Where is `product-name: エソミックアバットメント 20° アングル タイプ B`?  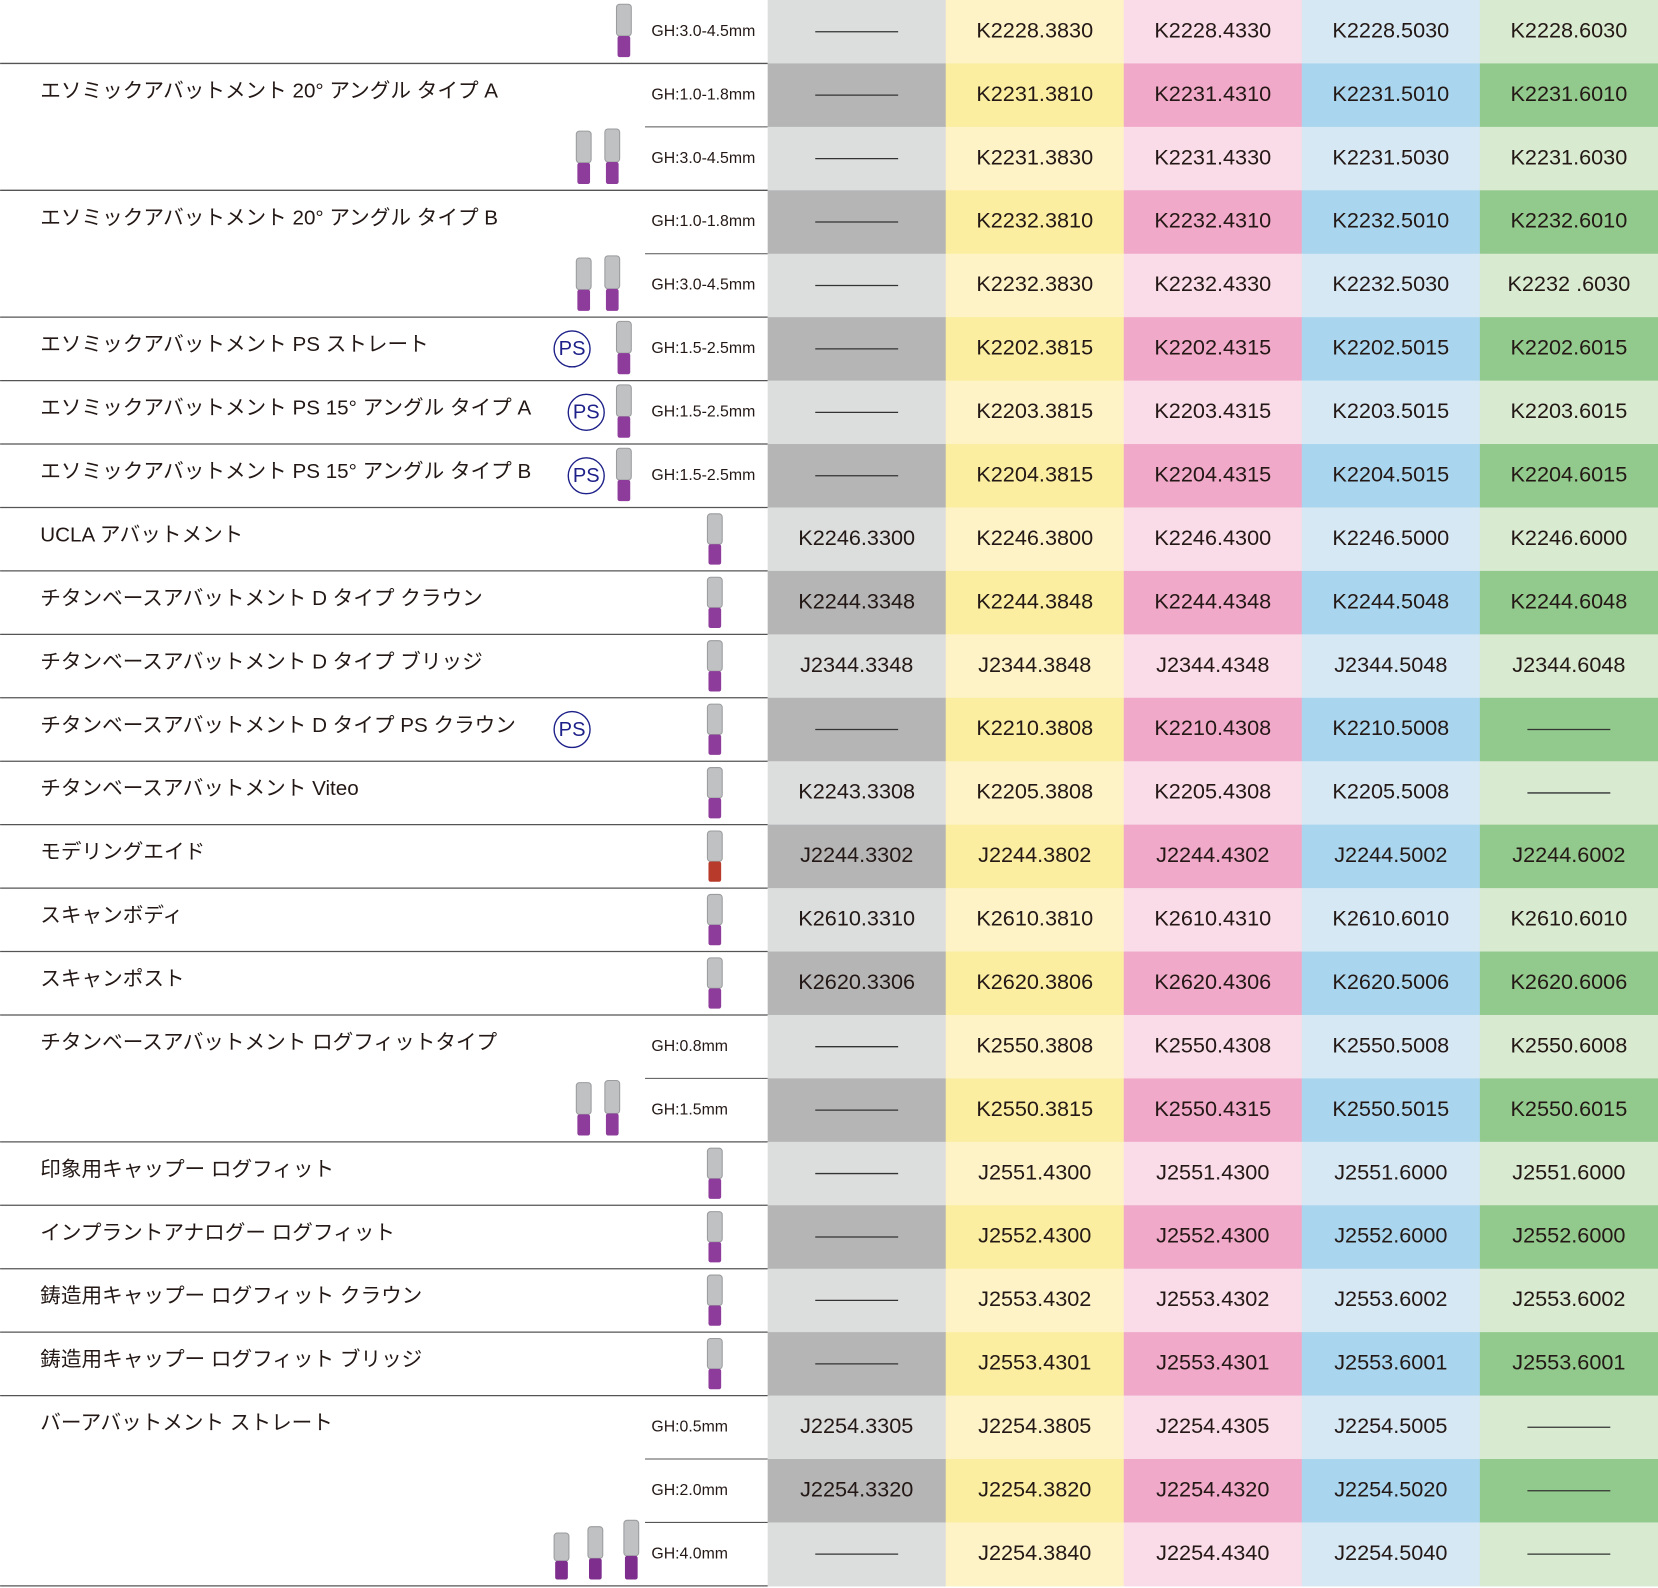 product-name: エソミックアバットメント 20° アングル タイプ B is located at coordinates (269, 217).